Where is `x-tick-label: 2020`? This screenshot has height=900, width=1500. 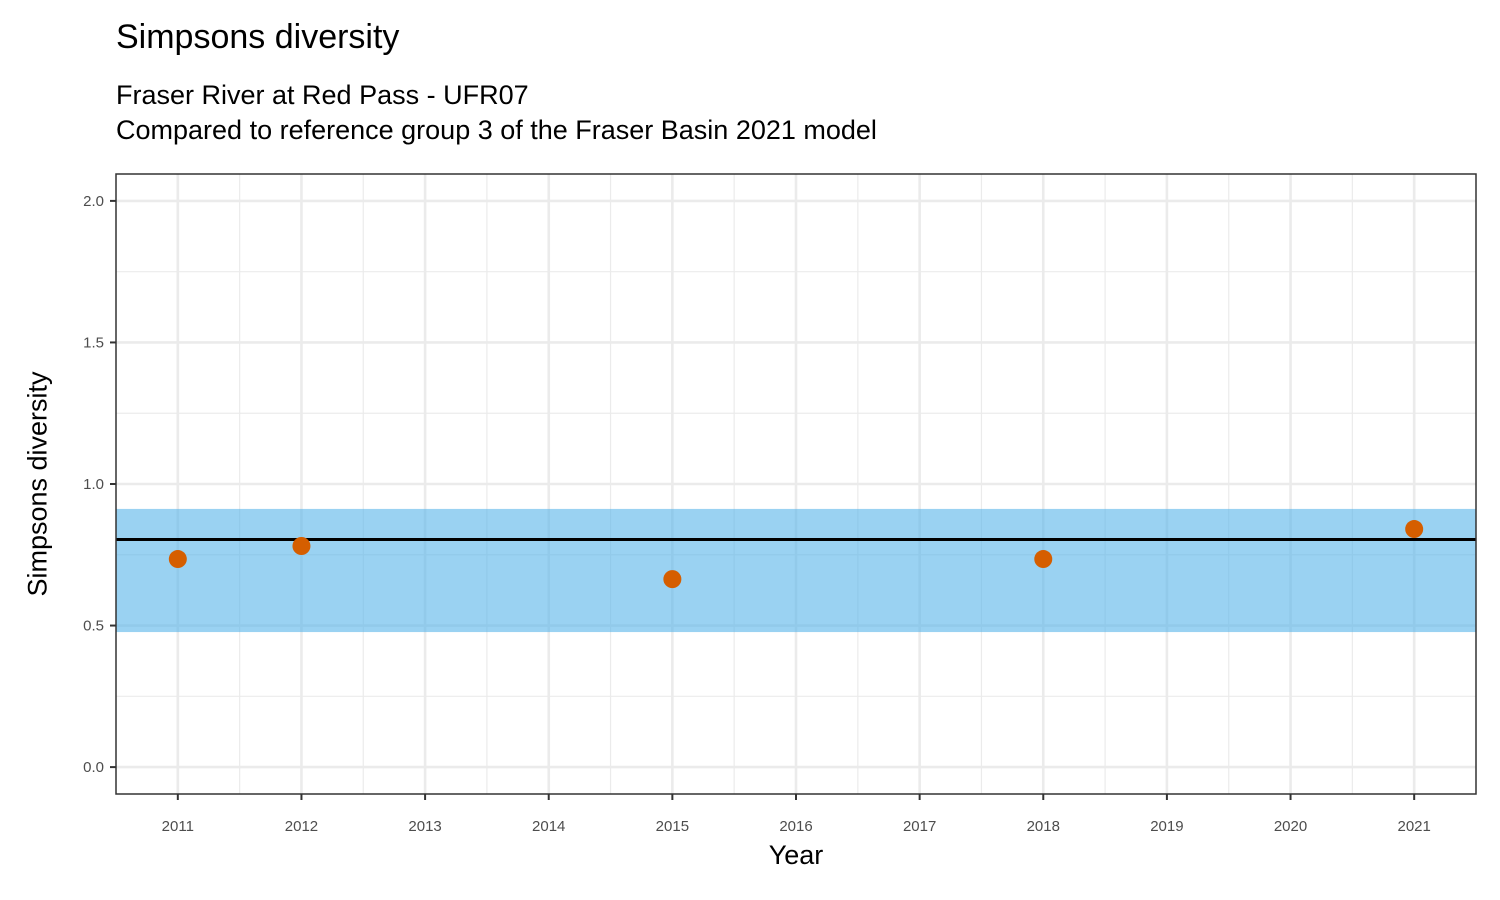
x-tick-label: 2020 is located at coordinates (1290, 826).